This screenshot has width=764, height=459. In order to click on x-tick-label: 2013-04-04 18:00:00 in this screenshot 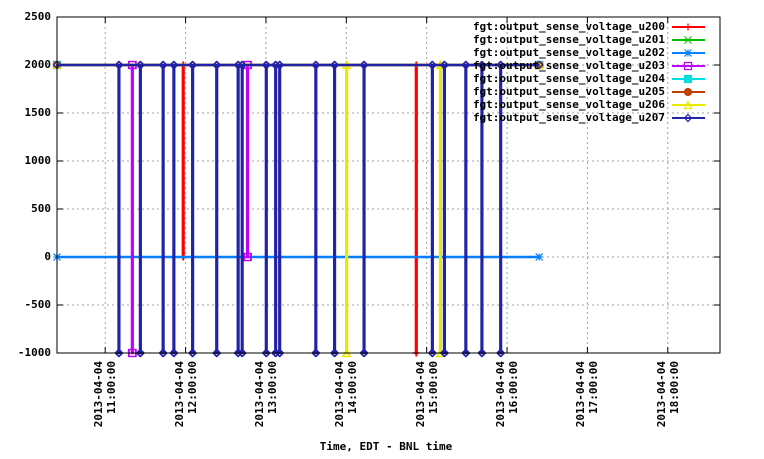, I will do `click(667, 394)`.